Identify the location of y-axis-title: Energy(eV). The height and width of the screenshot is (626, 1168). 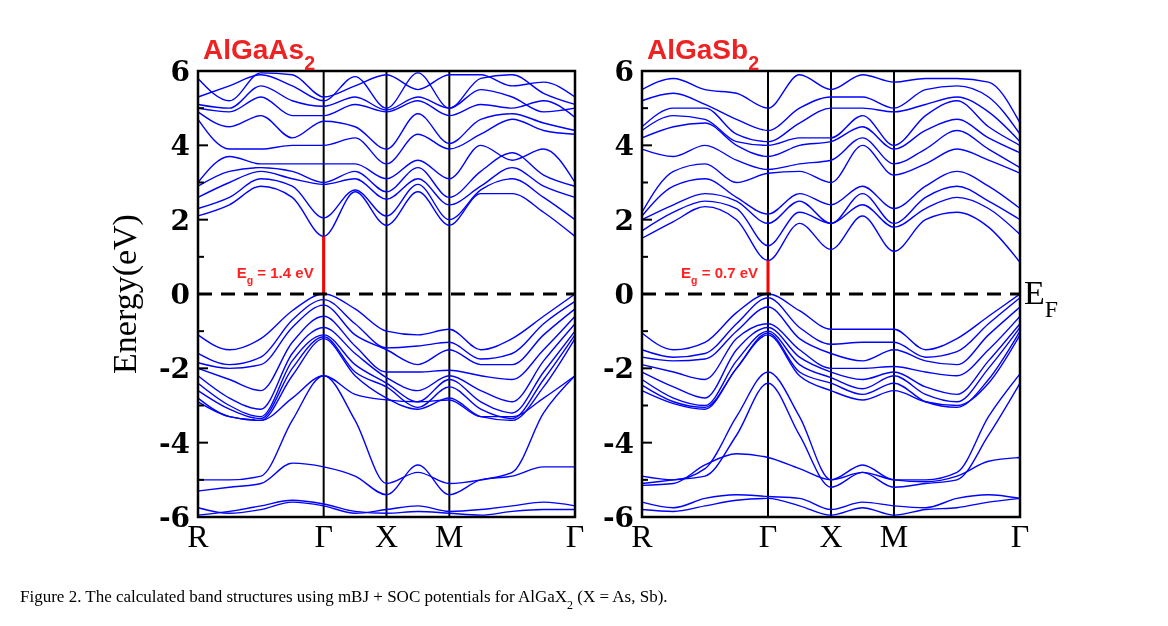
(125, 294).